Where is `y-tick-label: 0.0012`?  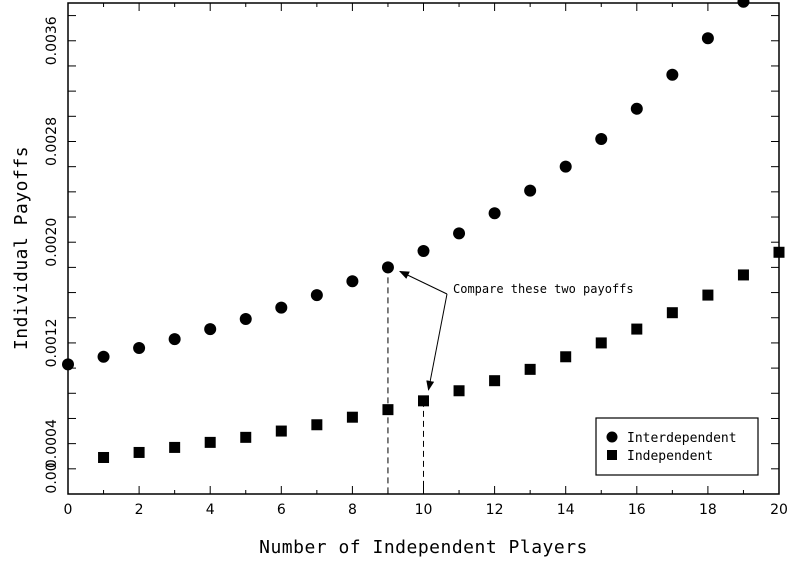
y-tick-label: 0.0012 is located at coordinates (52, 342).